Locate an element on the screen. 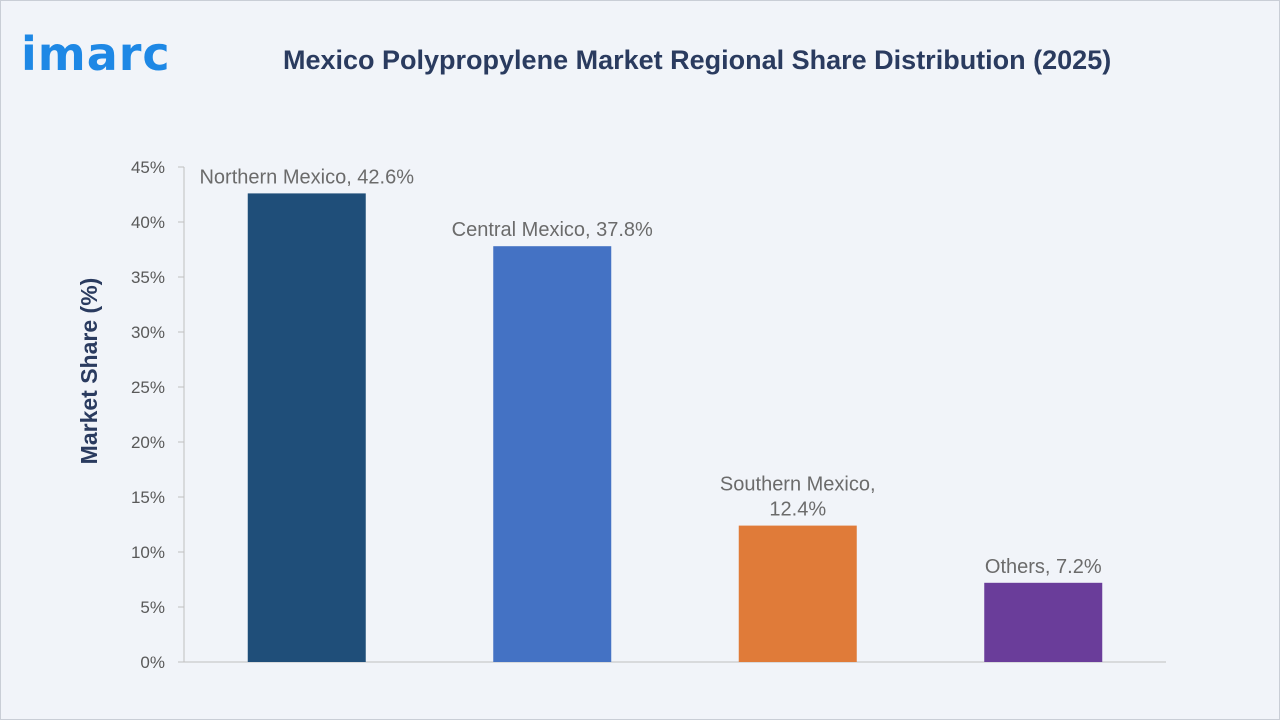 The image size is (1280, 720). bar-northern-mexico is located at coordinates (306, 427).